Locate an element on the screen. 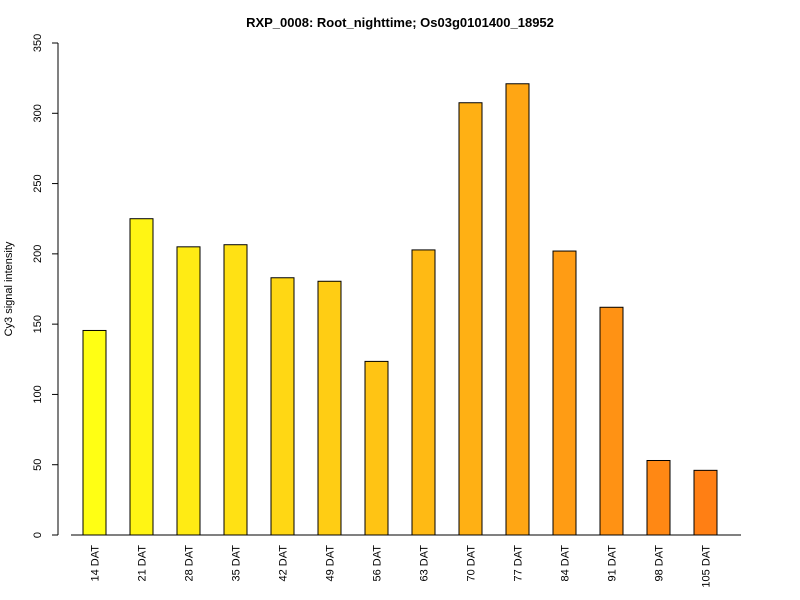 This screenshot has height=600, width=800. x-tick-label: 42 DAT is located at coordinates (284, 563).